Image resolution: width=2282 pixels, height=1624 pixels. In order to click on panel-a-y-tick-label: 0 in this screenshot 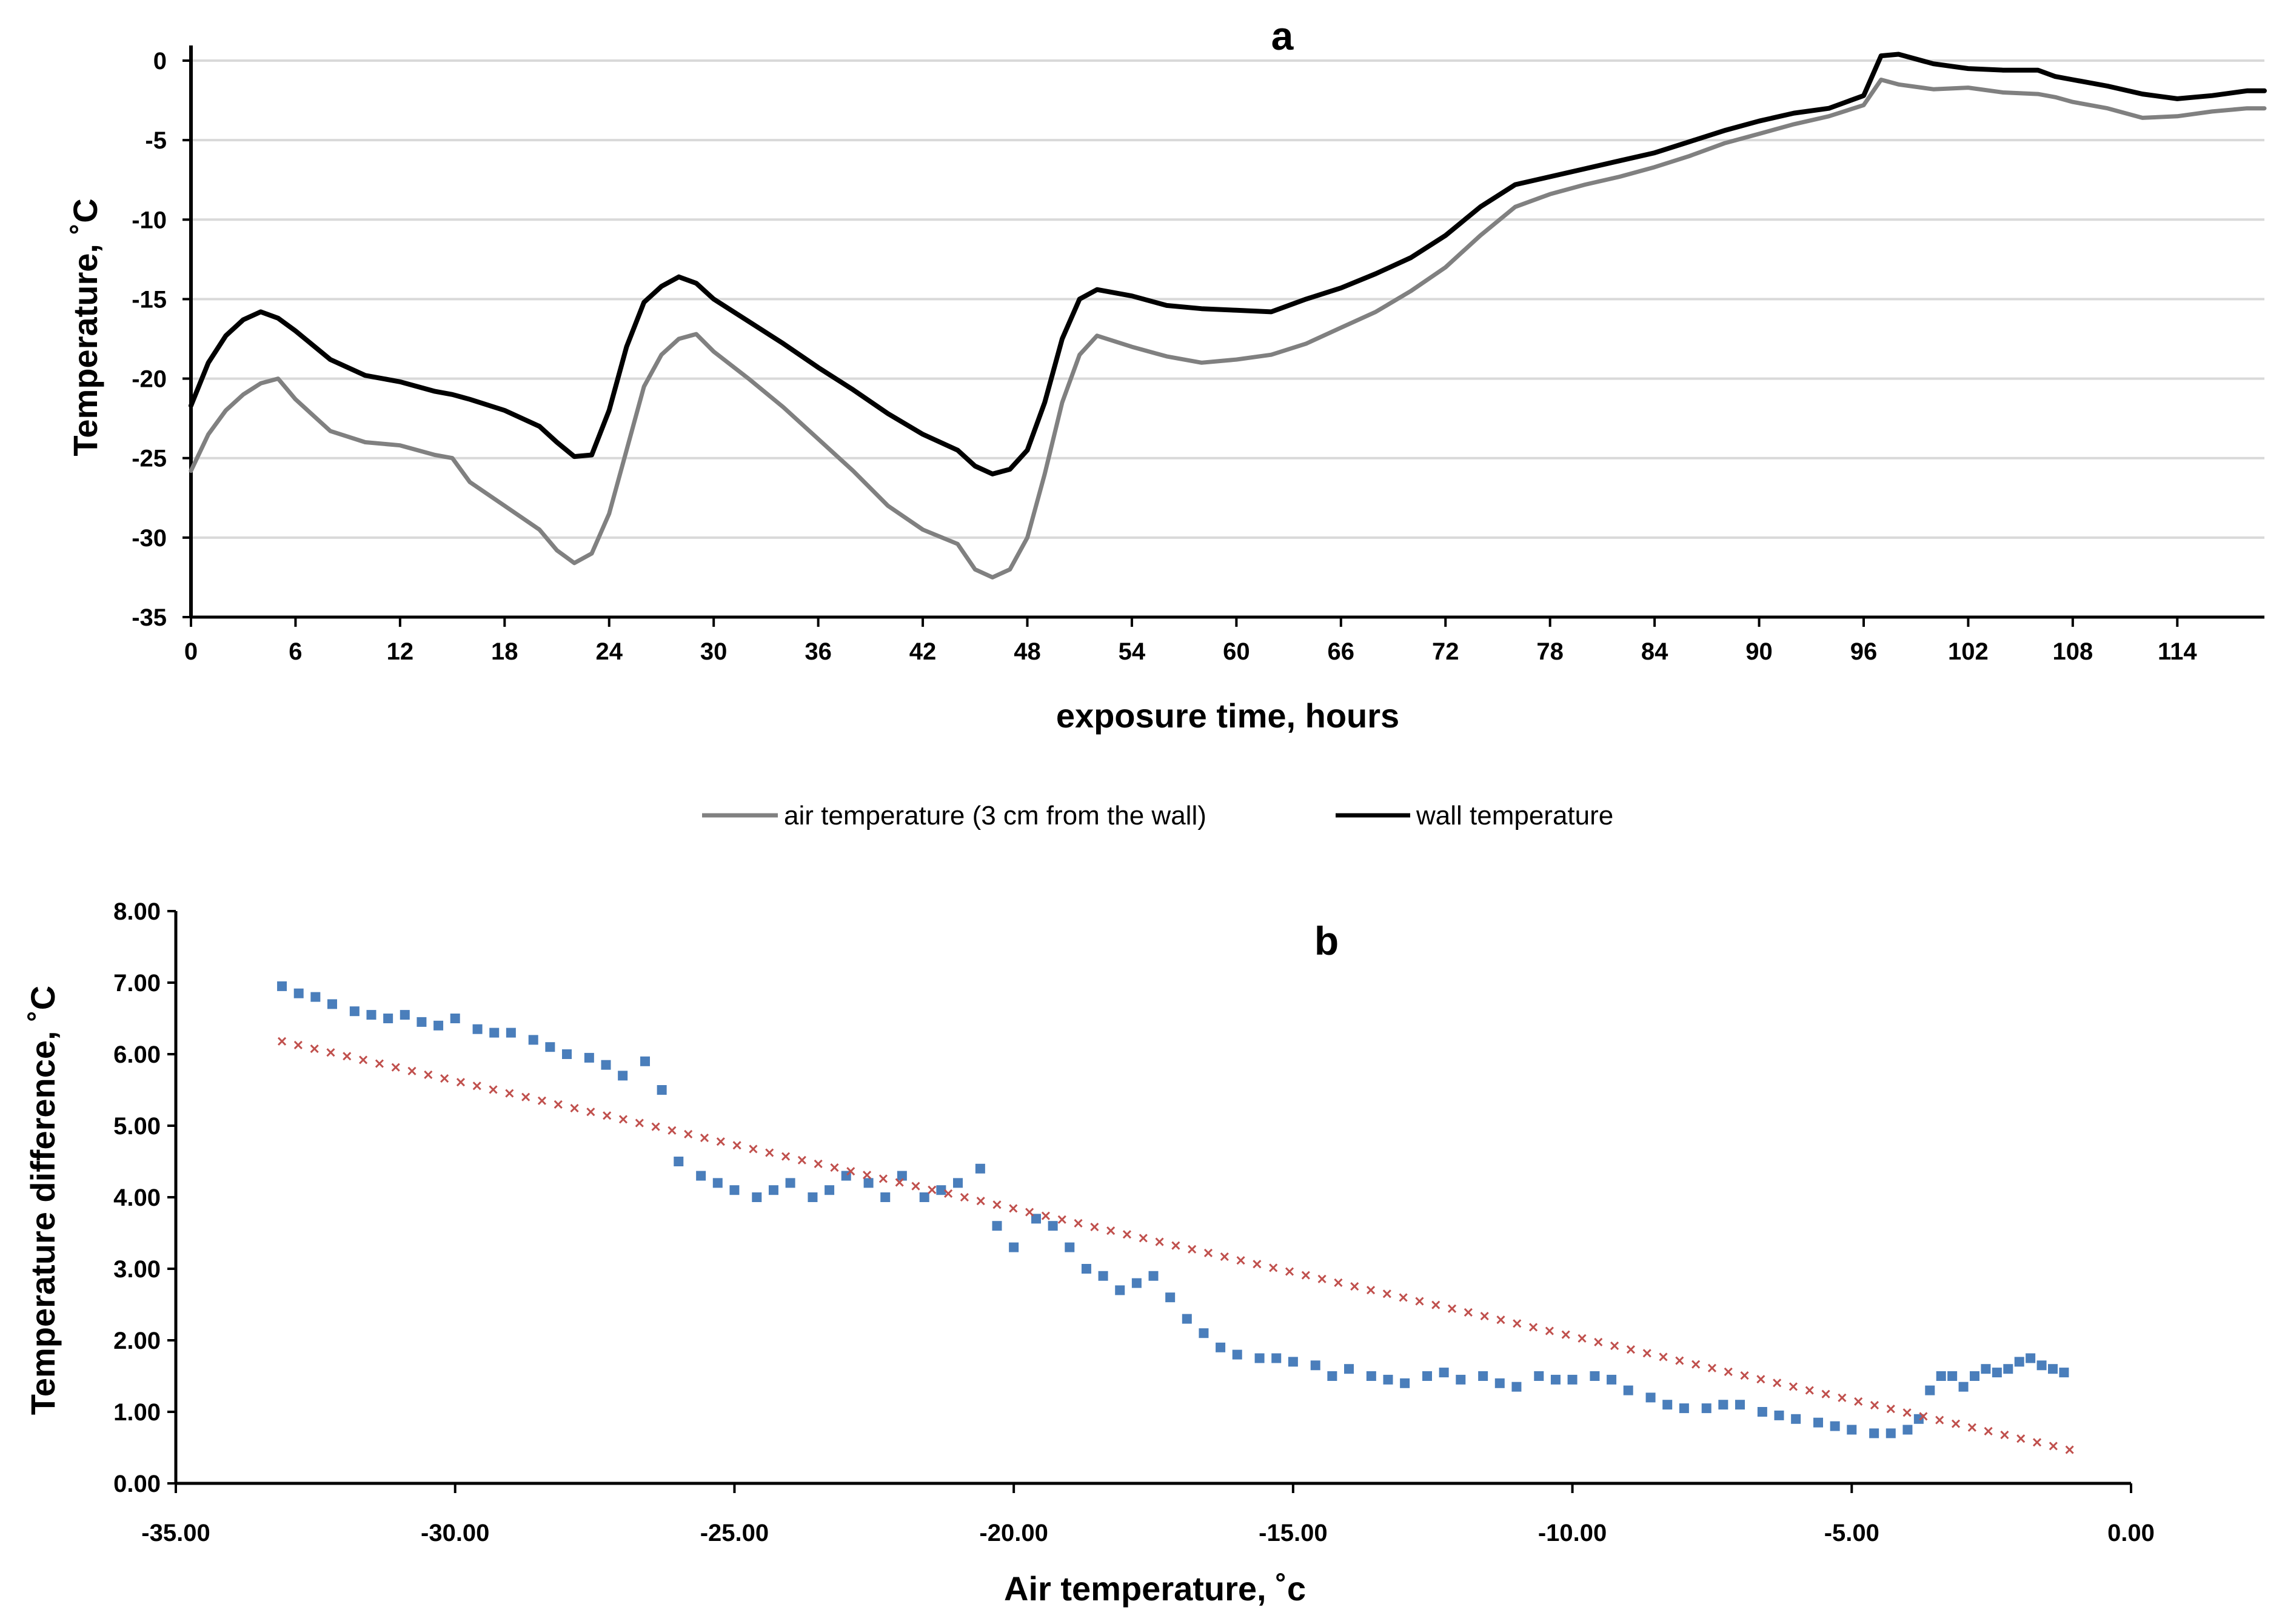, I will do `click(160, 62)`.